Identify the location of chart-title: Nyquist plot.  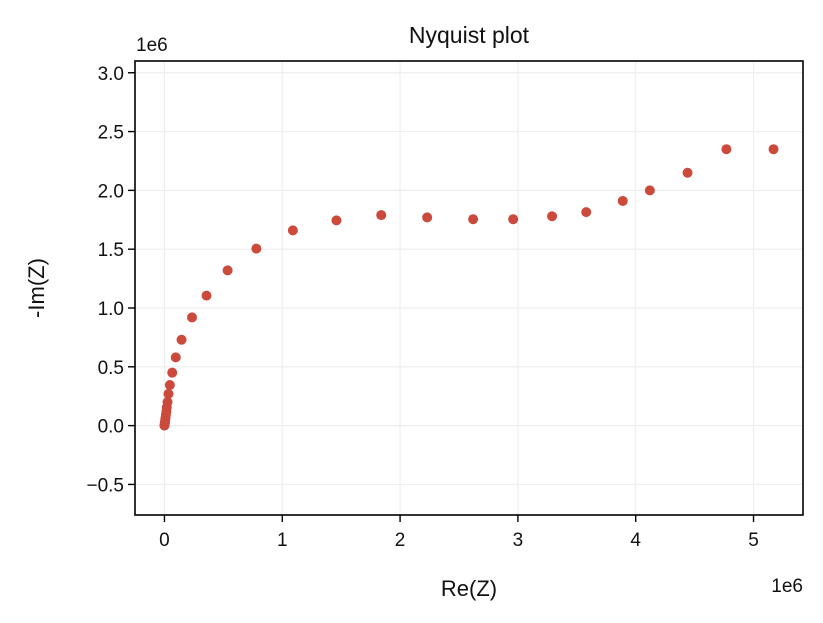
(469, 35).